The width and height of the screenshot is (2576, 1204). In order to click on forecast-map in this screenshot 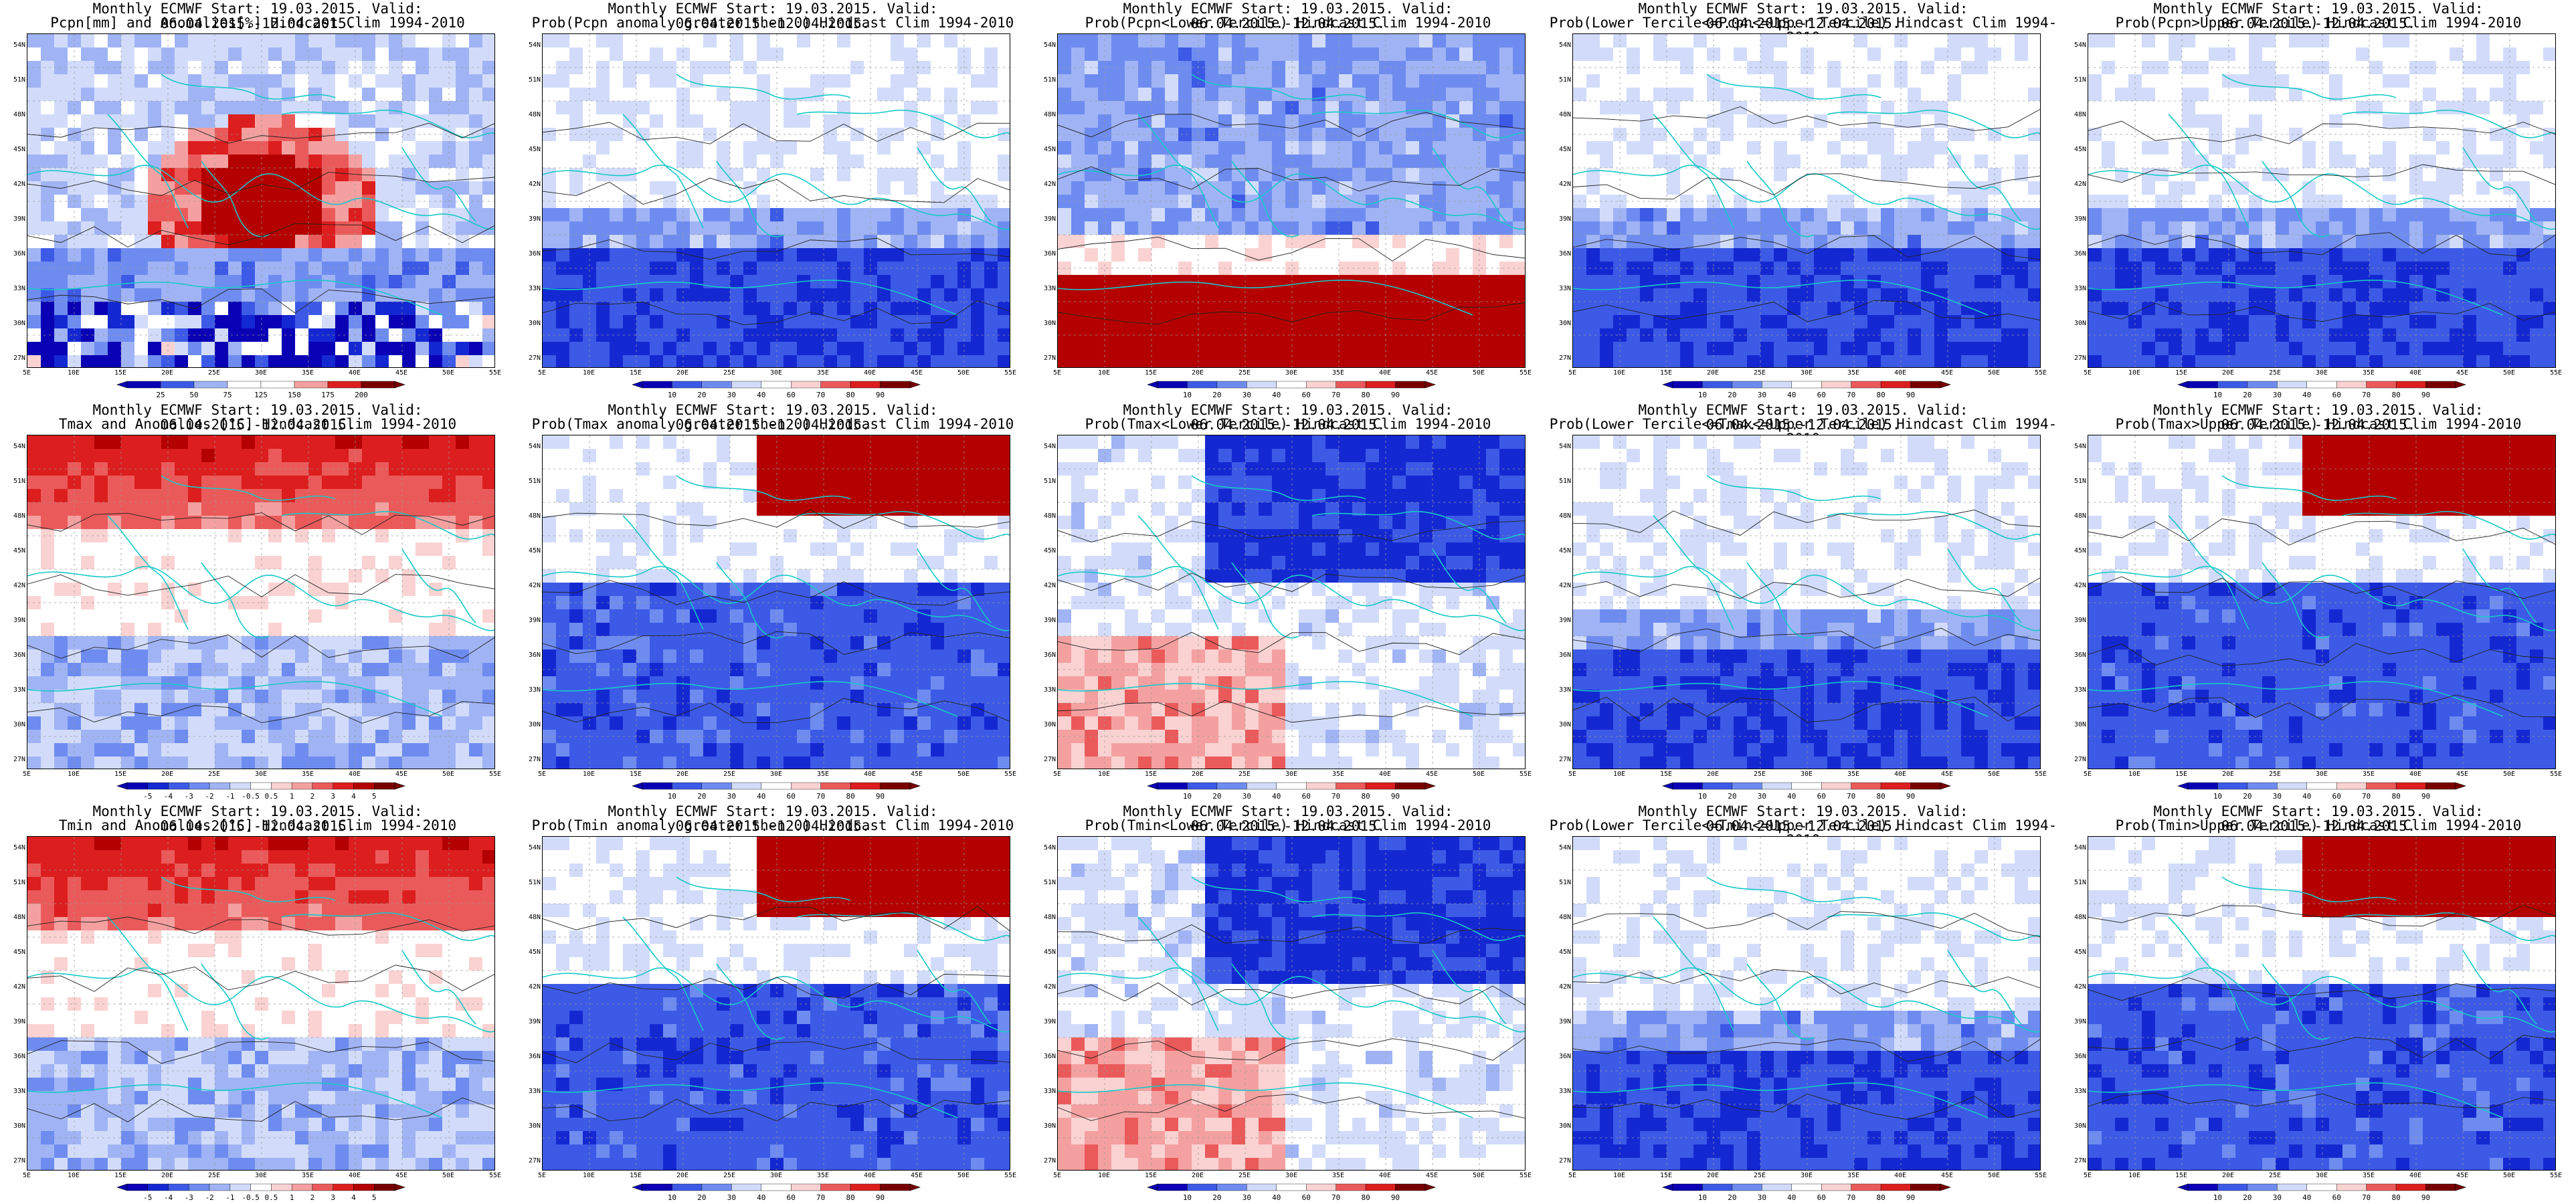, I will do `click(1806, 1003)`.